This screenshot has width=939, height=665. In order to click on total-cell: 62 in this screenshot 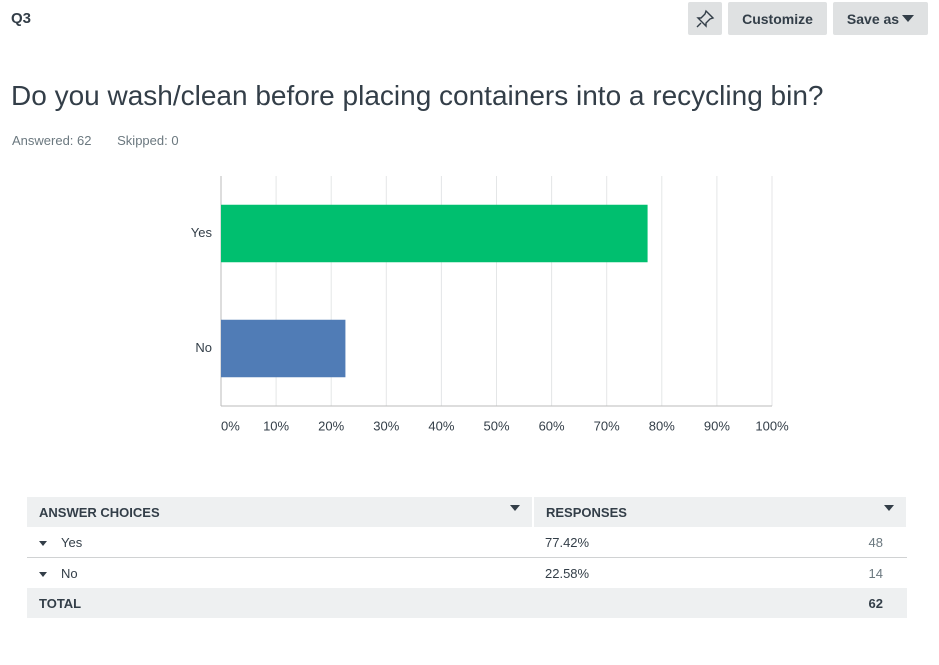, I will do `click(720, 603)`.